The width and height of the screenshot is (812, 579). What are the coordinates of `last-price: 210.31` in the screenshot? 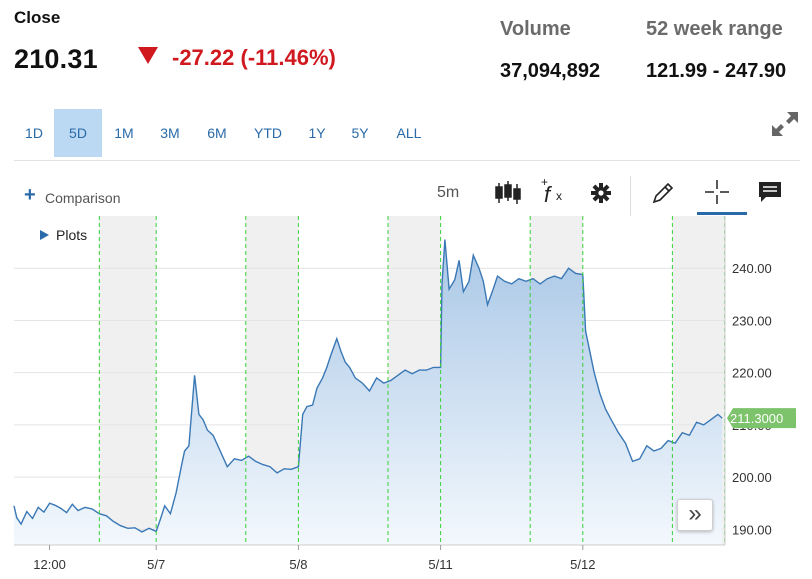 It's located at (56, 59).